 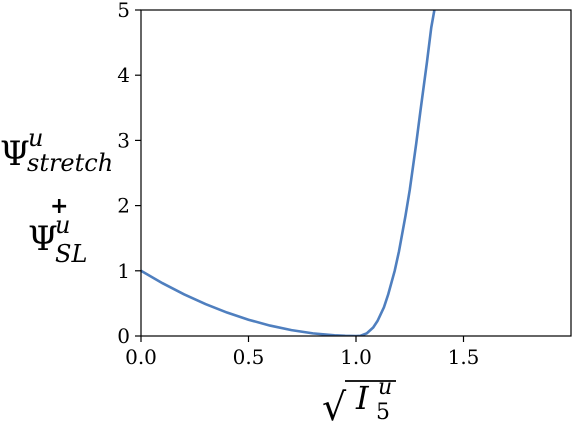 What do you see at coordinates (35, 138) in the screenshot?
I see `ylabel-top-sup: u` at bounding box center [35, 138].